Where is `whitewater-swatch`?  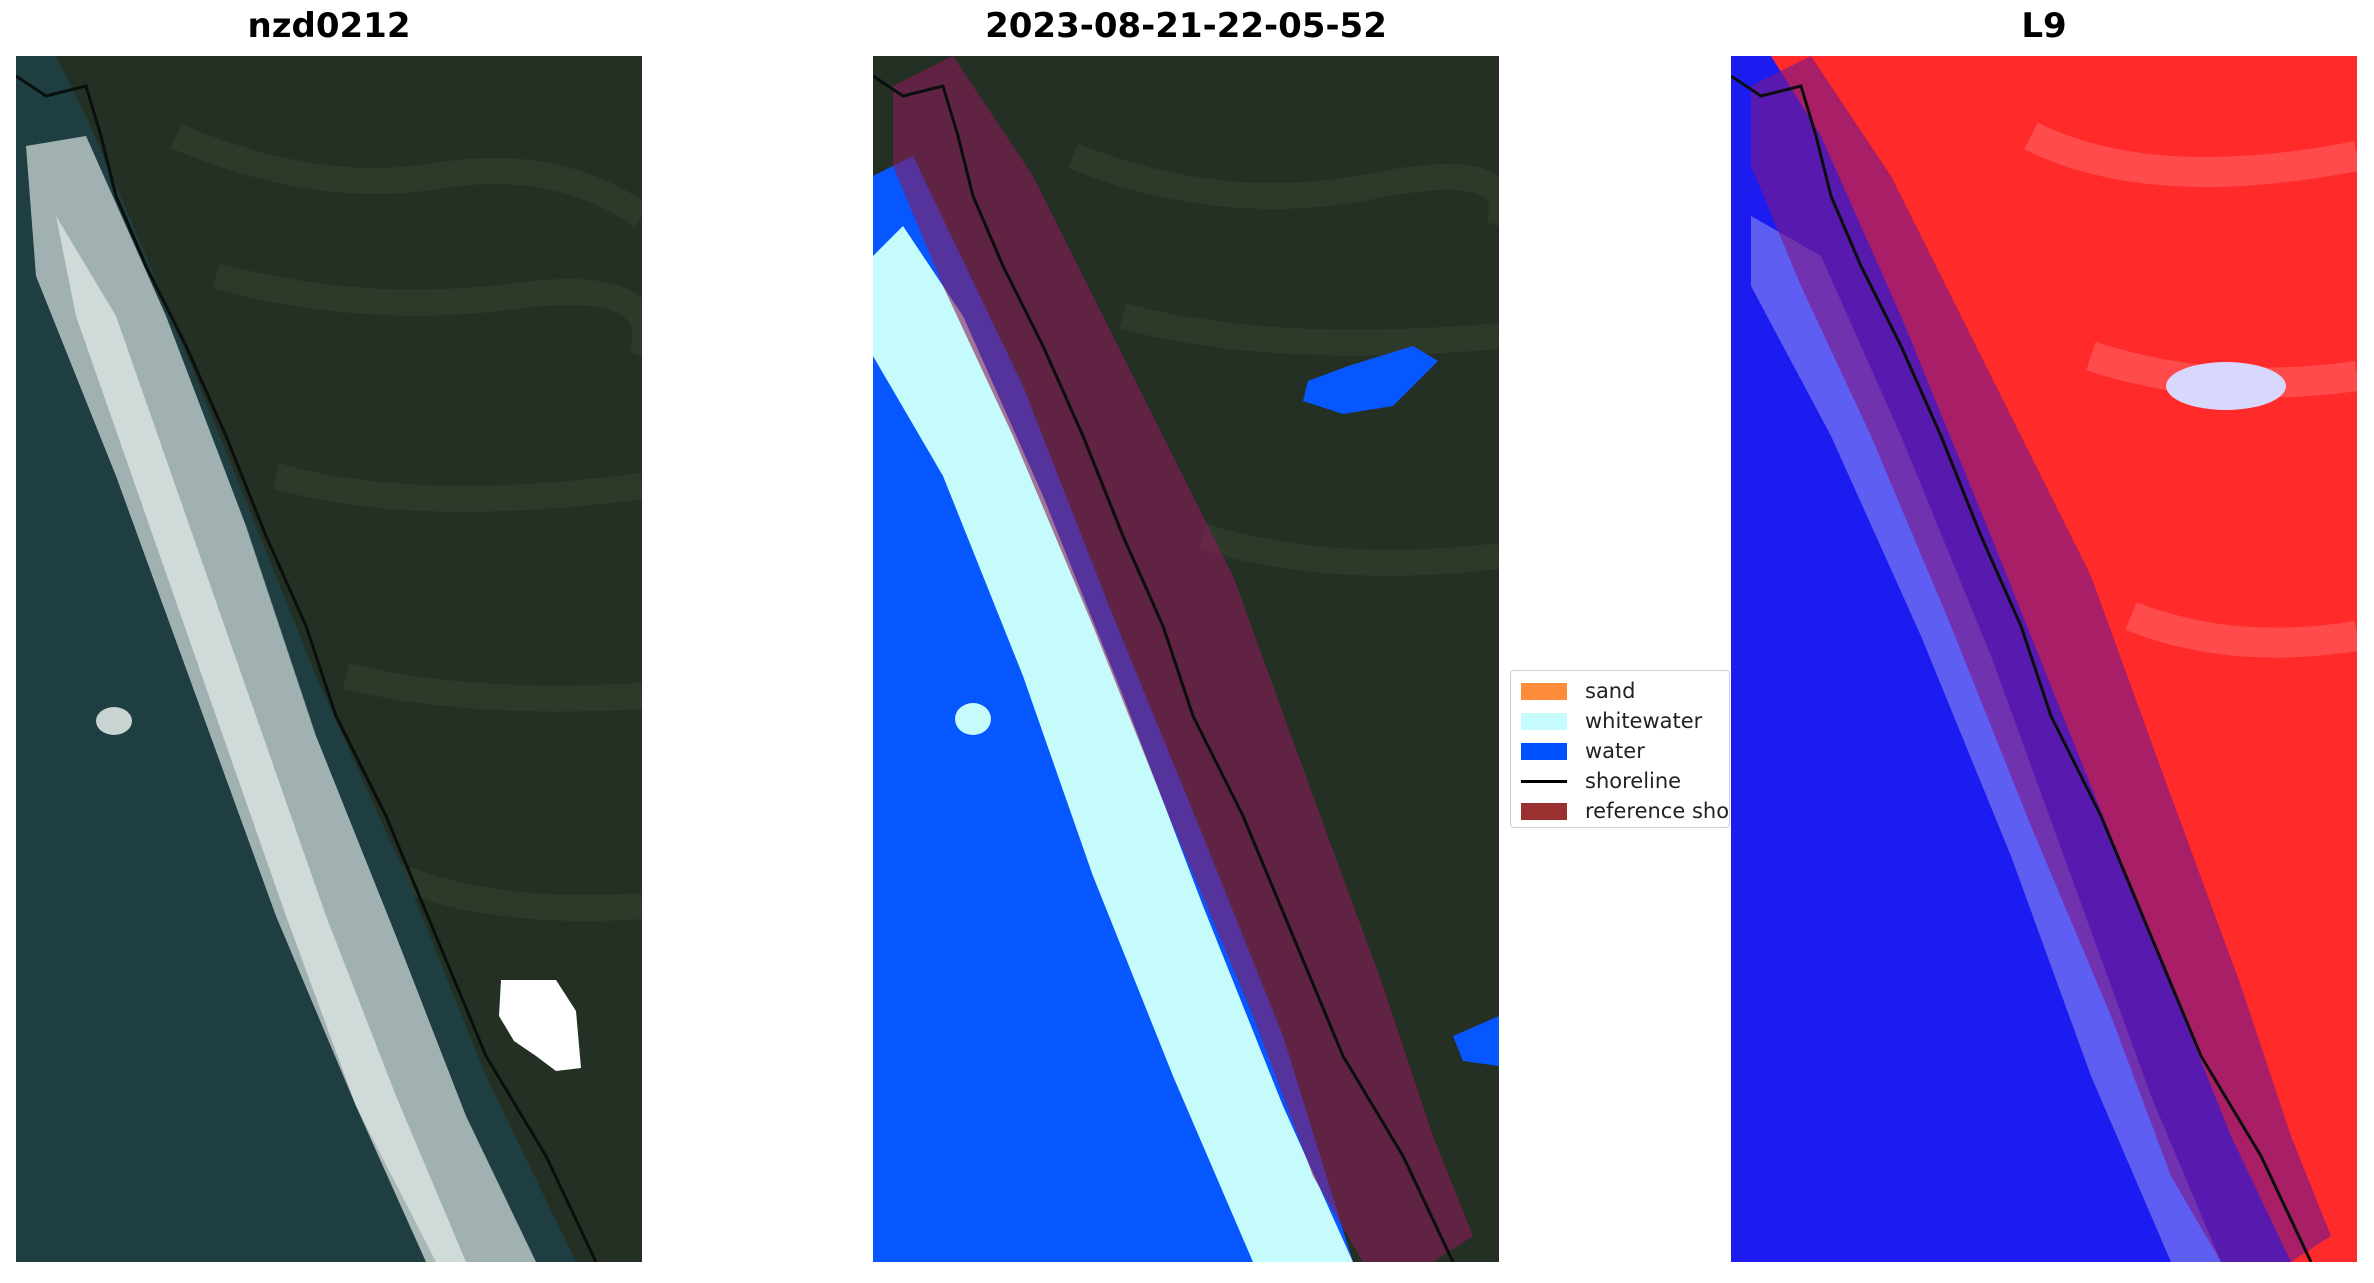
whitewater-swatch is located at coordinates (1544, 721).